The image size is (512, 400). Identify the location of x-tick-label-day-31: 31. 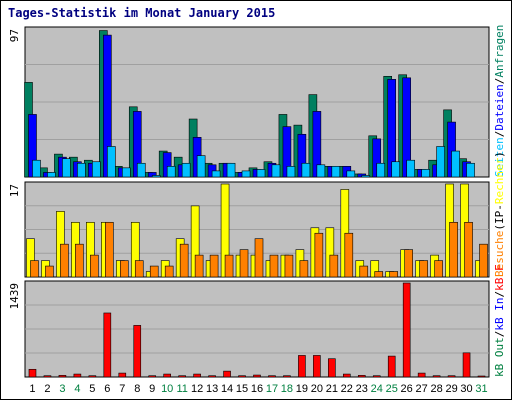
(481, 389).